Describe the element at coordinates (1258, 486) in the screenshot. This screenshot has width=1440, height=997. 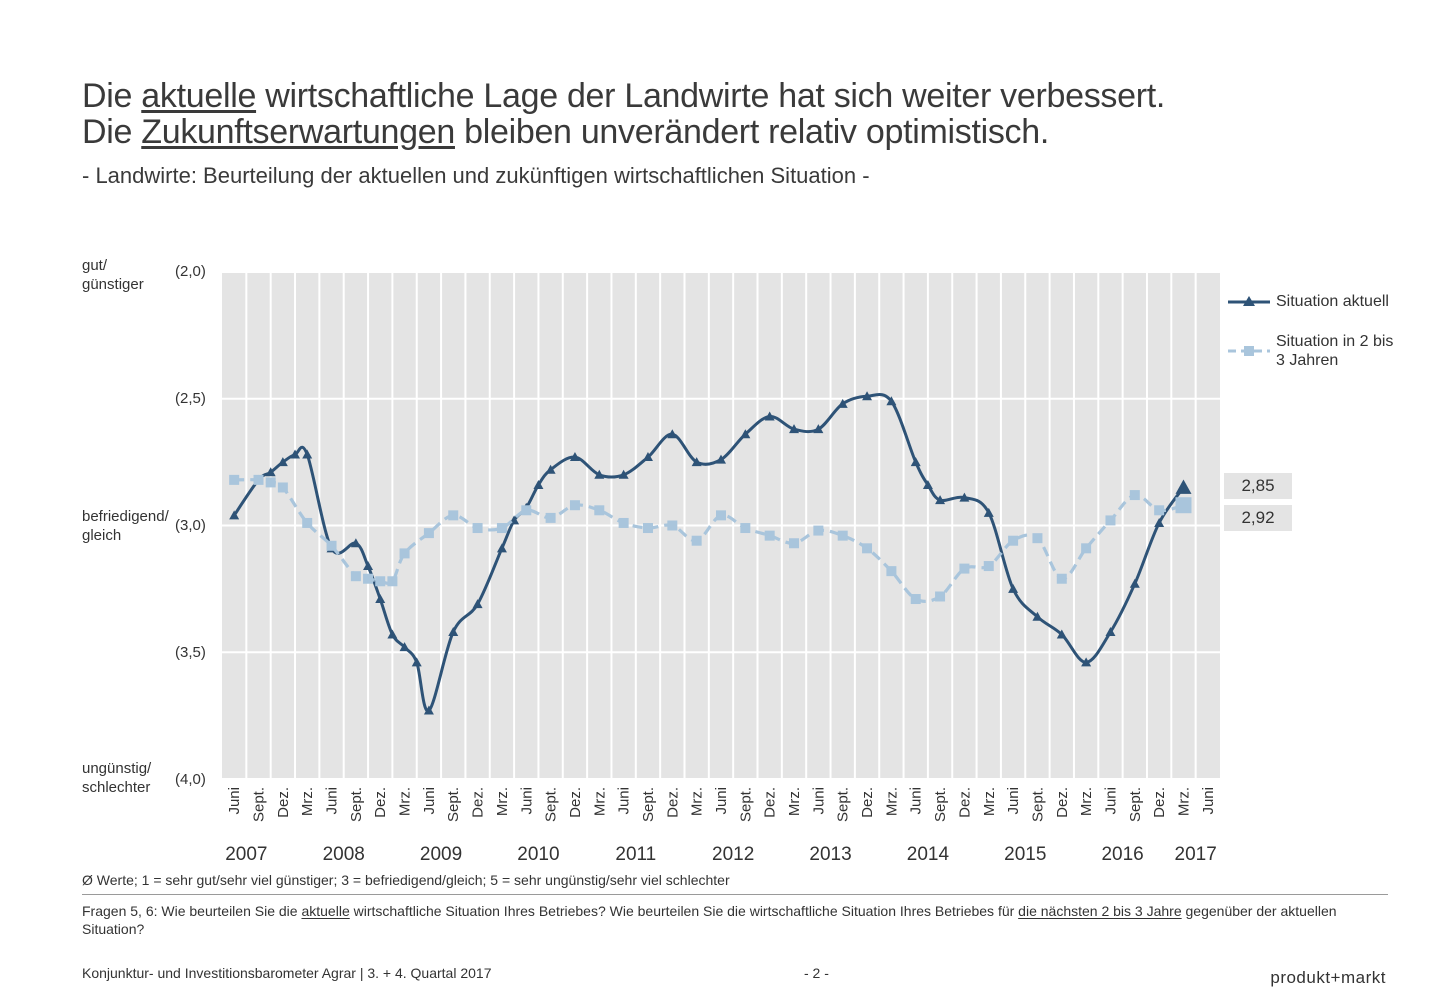
I see `end-value-aktuell: 2,85` at that location.